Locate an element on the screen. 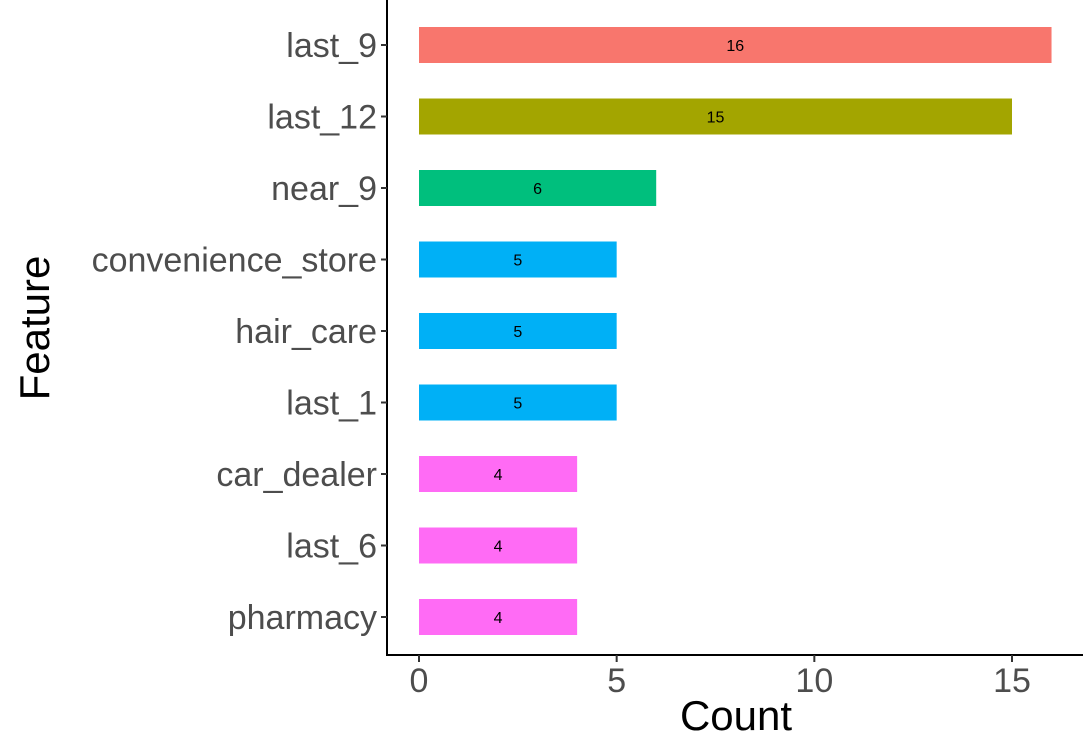 The height and width of the screenshot is (738, 1088). bar-value-label: 15 is located at coordinates (716, 118).